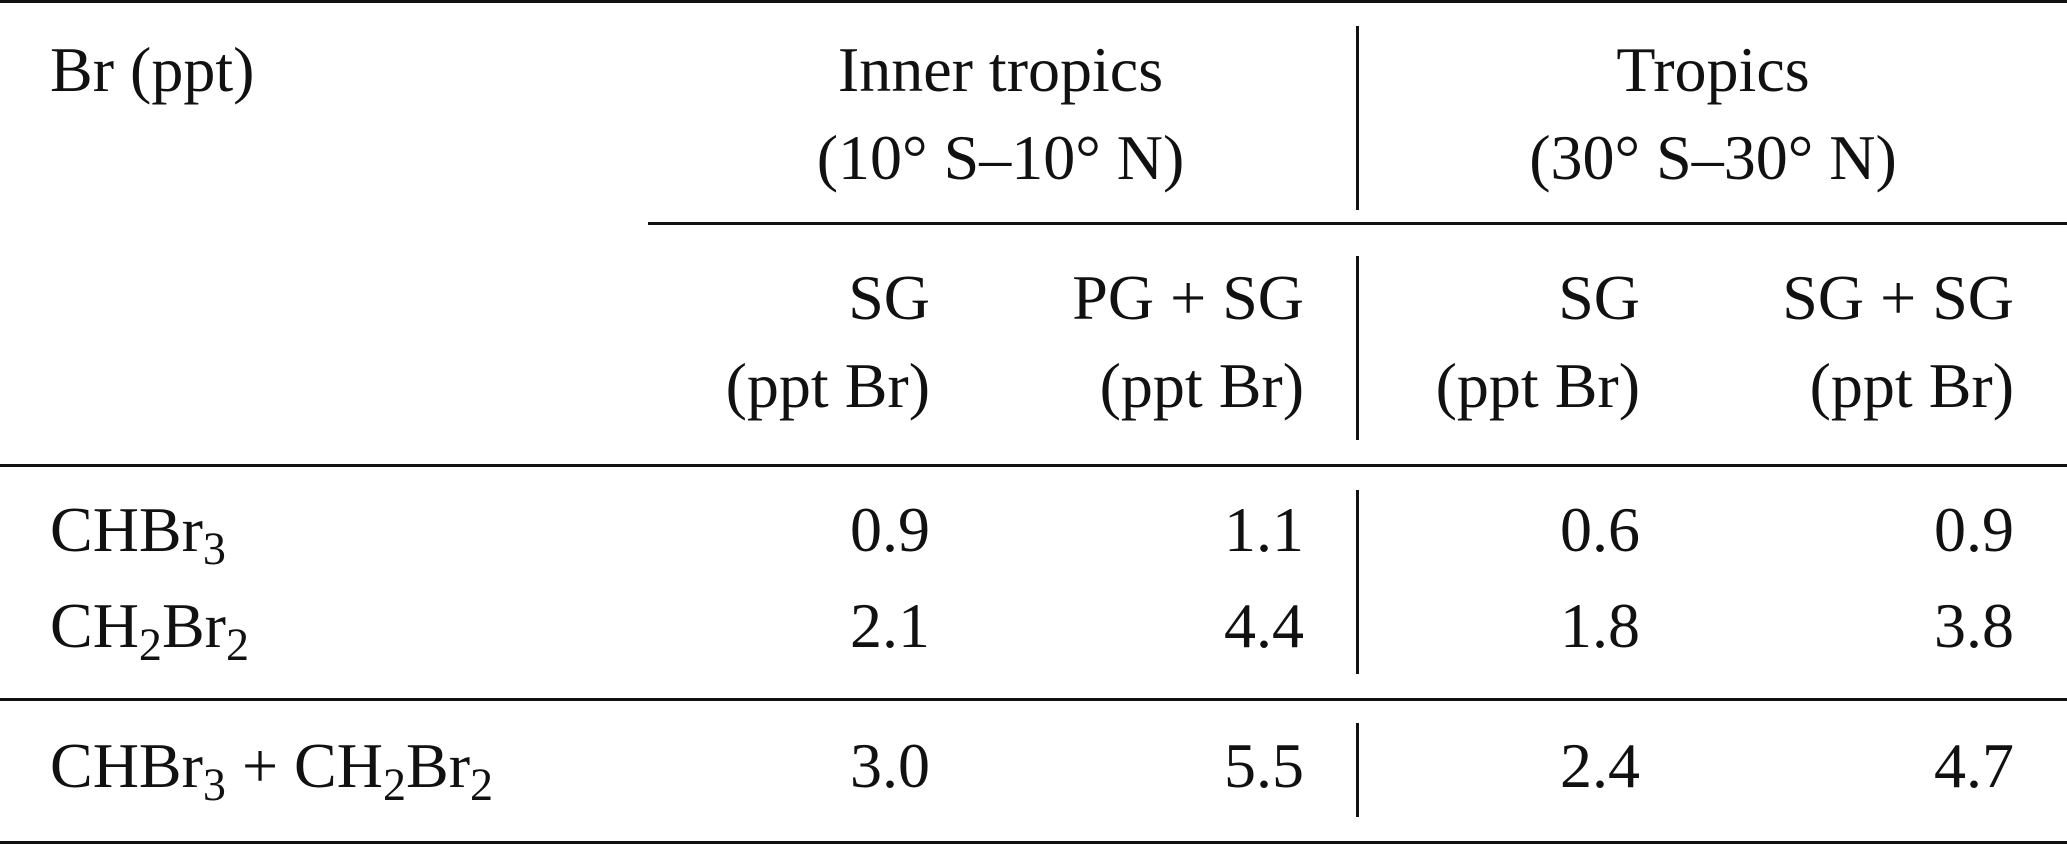  What do you see at coordinates (1357, 770) in the screenshot?
I see `group-divider-total` at bounding box center [1357, 770].